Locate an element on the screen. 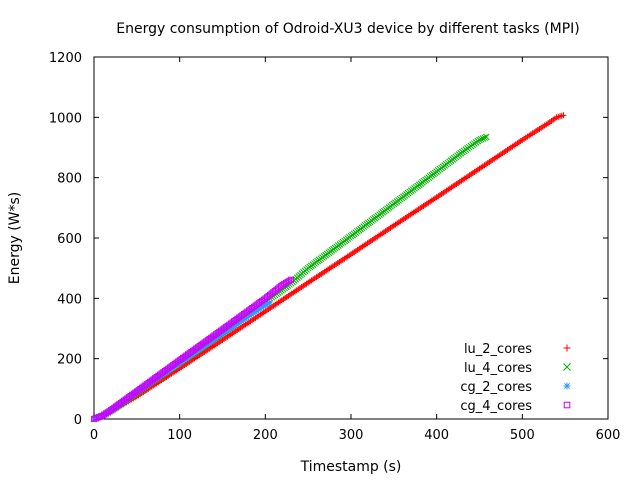  y-tick-label: 600 is located at coordinates (69, 239).